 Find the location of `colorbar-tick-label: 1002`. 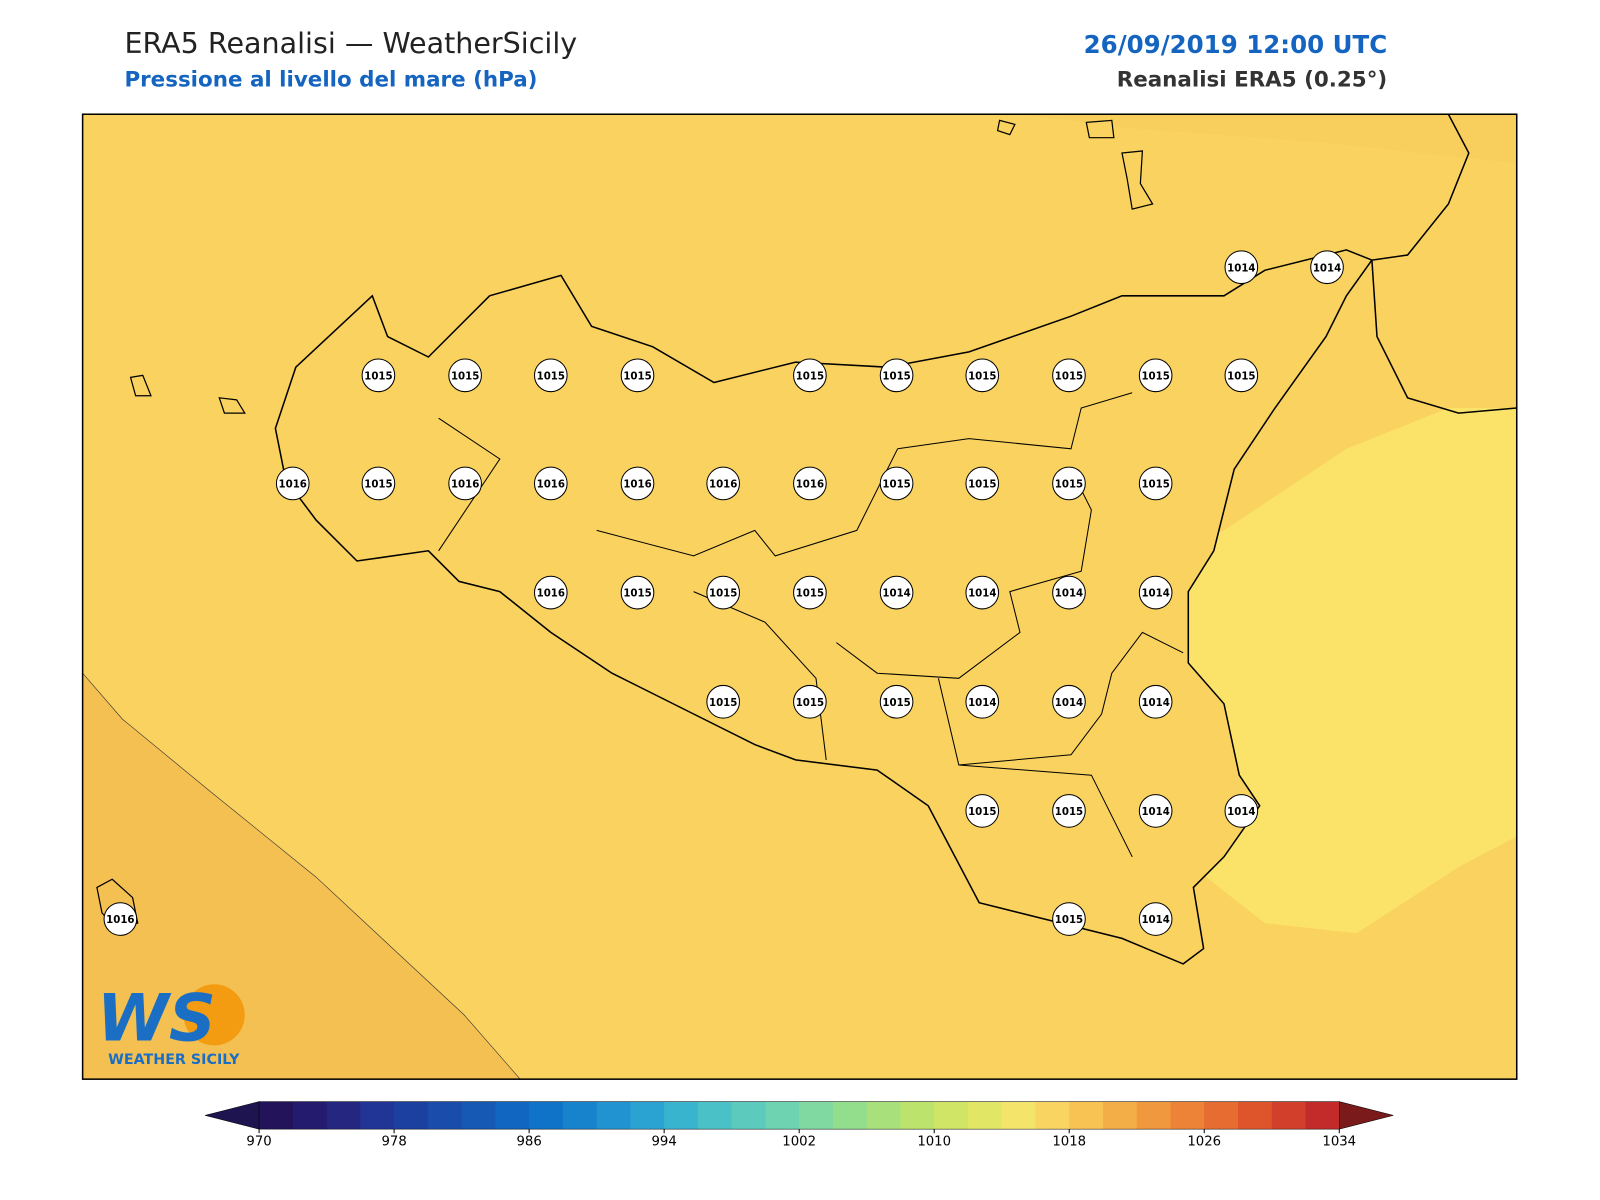

colorbar-tick-label: 1002 is located at coordinates (799, 1141).